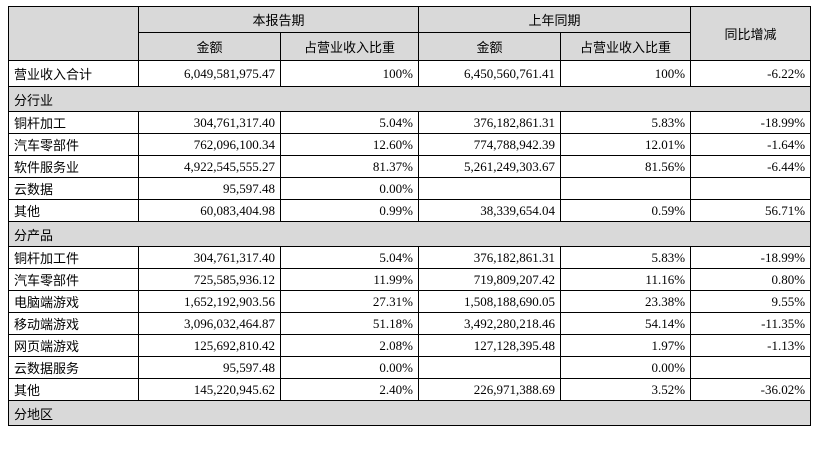 The height and width of the screenshot is (460, 813). I want to click on value-cell: 81.56%, so click(626, 166).